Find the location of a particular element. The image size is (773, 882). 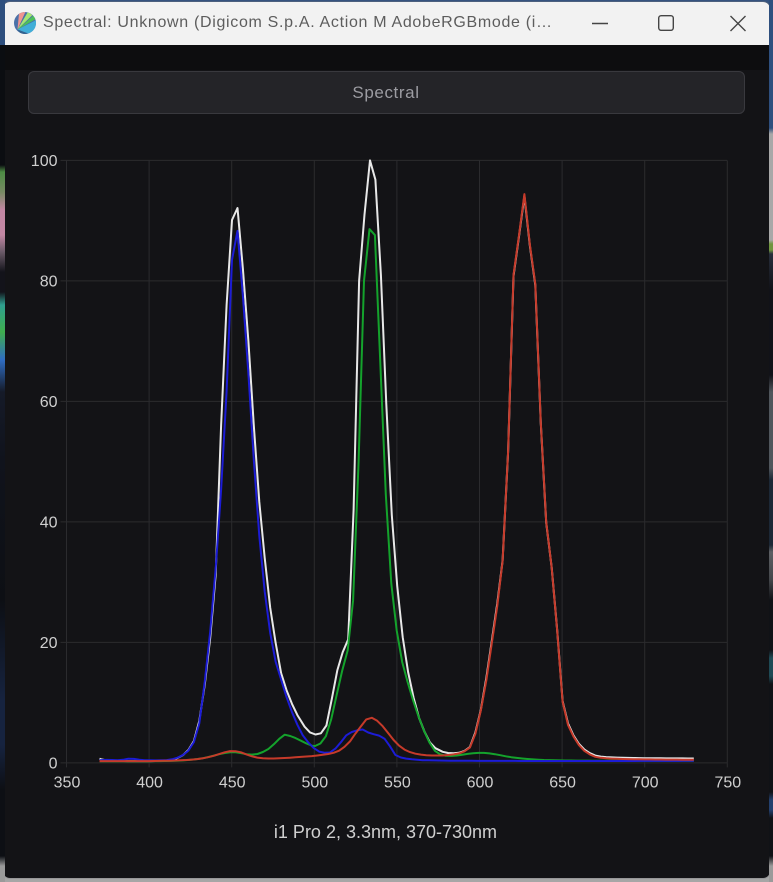

svg-text: 650 is located at coordinates (562, 782).